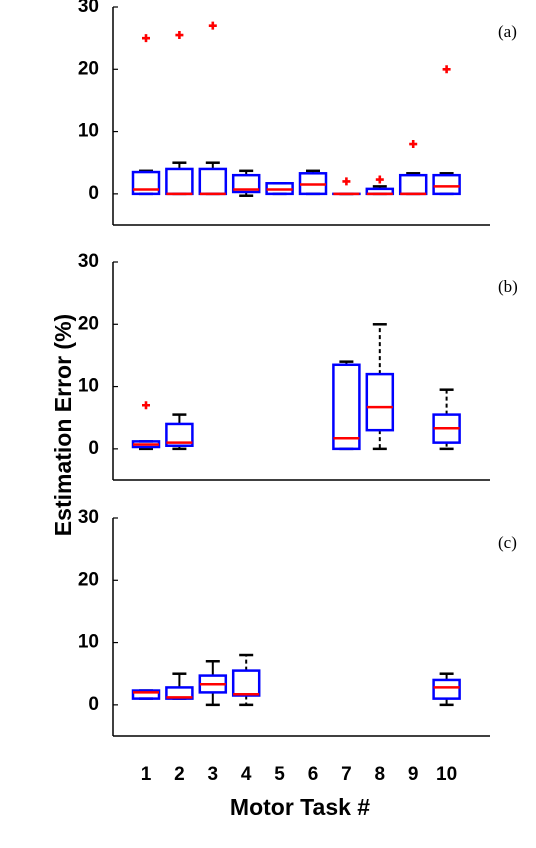  I want to click on panel-label: (c), so click(507, 542).